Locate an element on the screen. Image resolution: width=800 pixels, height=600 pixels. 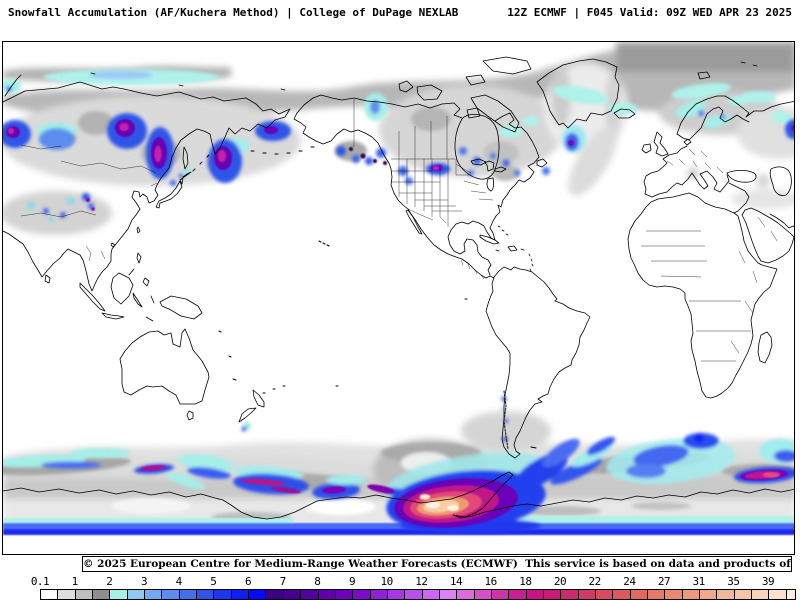
colorbar-tick-label: 39 is located at coordinates (768, 581).